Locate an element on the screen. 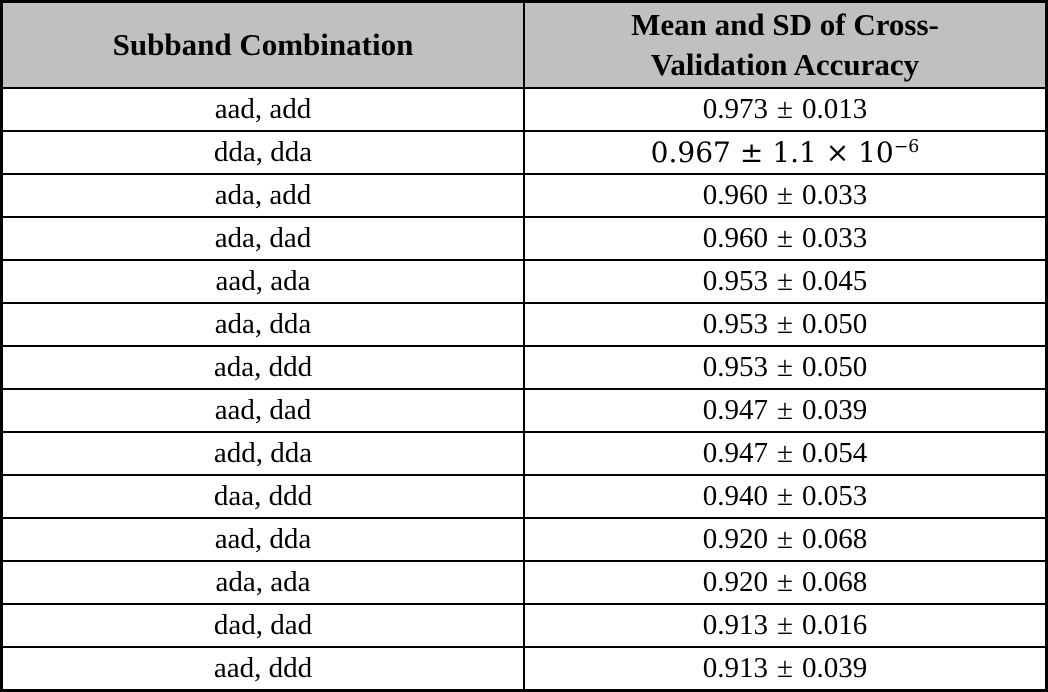 The width and height of the screenshot is (1048, 692). column-header-label-line1: Mean and SD of Cross- is located at coordinates (785, 25).